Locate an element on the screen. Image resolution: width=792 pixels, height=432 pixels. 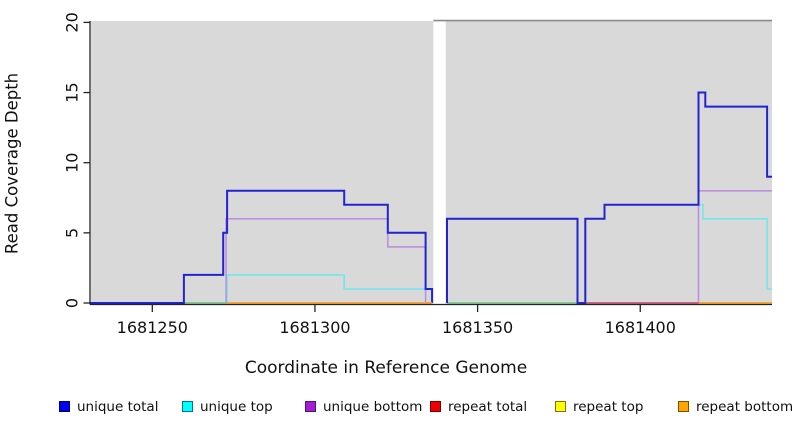
legend-swatch-unique-top is located at coordinates (187, 406).